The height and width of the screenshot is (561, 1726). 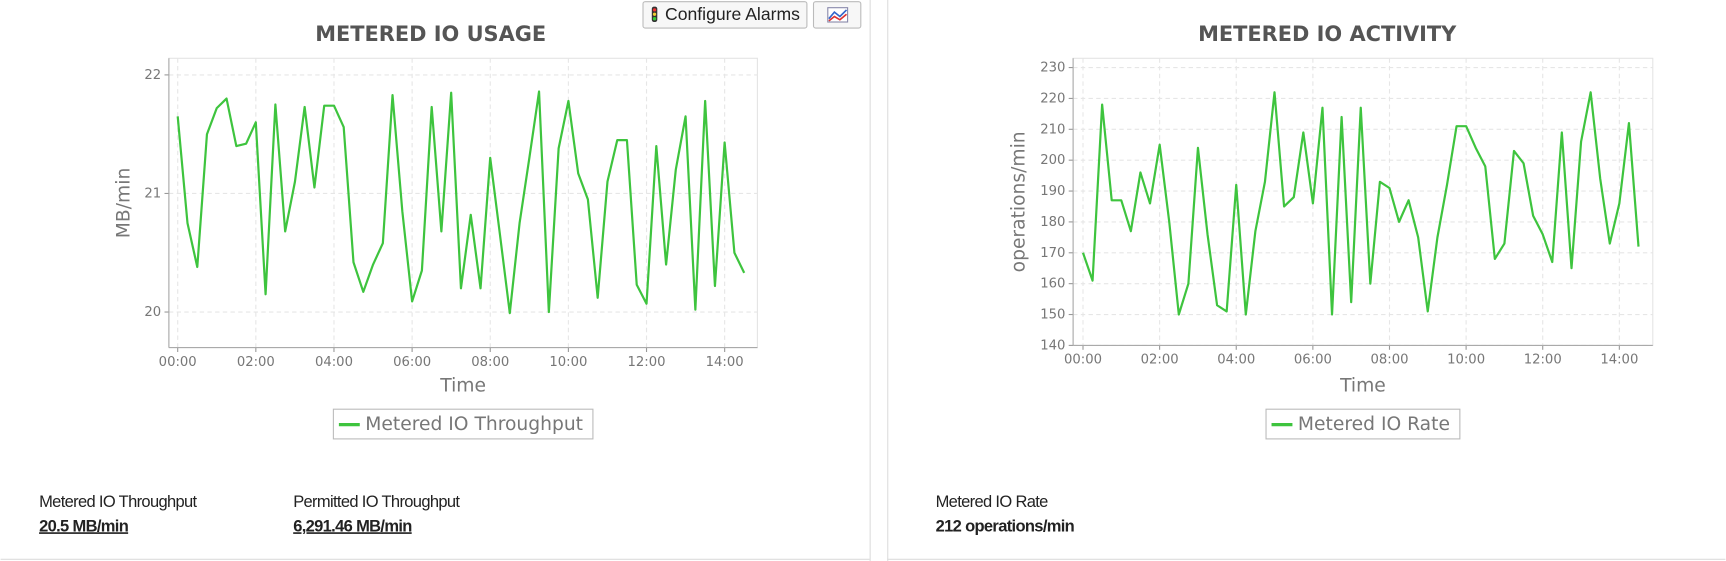 I want to click on stat-label: Metered IO Throughput, so click(x=118, y=502).